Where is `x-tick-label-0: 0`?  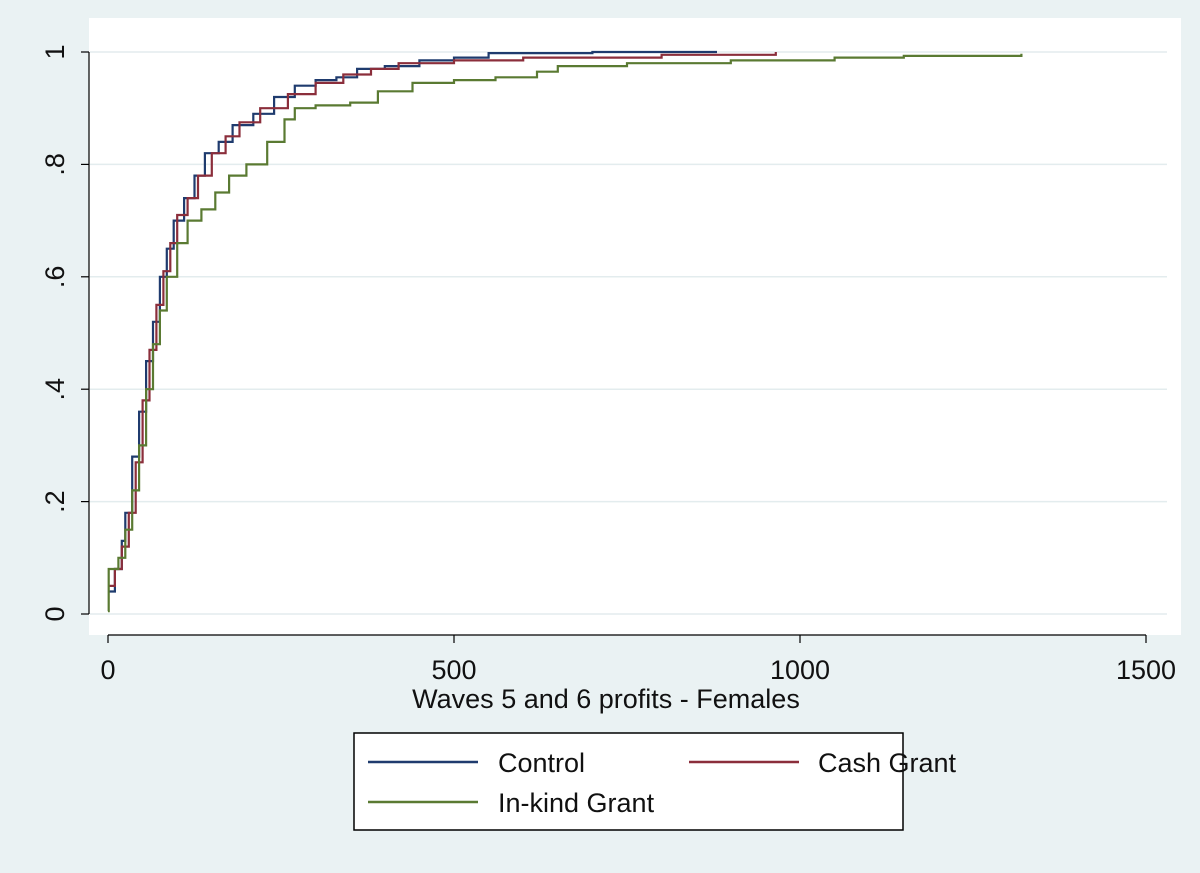
x-tick-label-0: 0 is located at coordinates (107, 670).